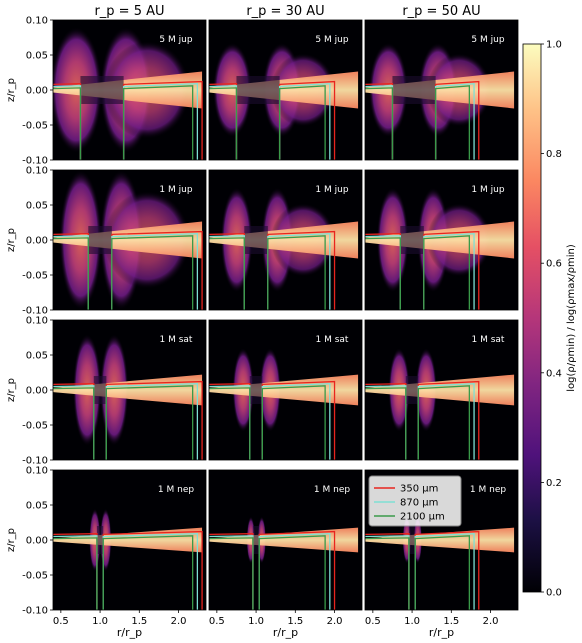  I want to click on column-title: r_p = 50 AU, so click(441, 11).